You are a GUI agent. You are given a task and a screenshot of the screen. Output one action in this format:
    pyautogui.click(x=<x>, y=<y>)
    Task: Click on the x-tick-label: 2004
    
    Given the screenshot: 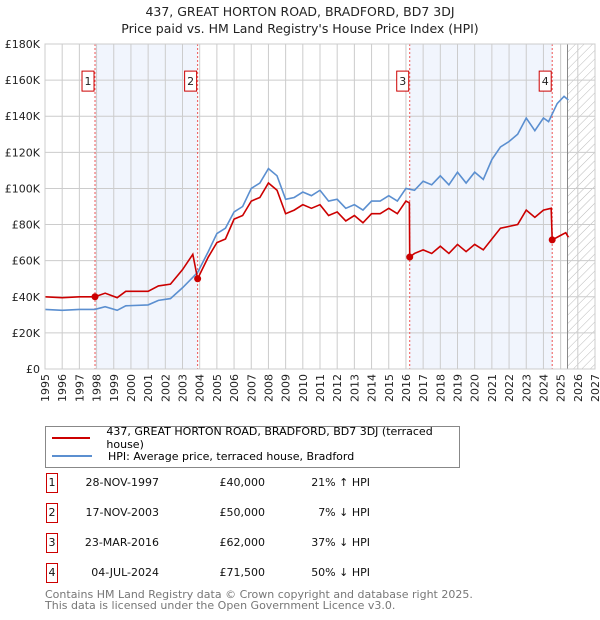 What is the action you would take?
    pyautogui.click(x=200, y=388)
    